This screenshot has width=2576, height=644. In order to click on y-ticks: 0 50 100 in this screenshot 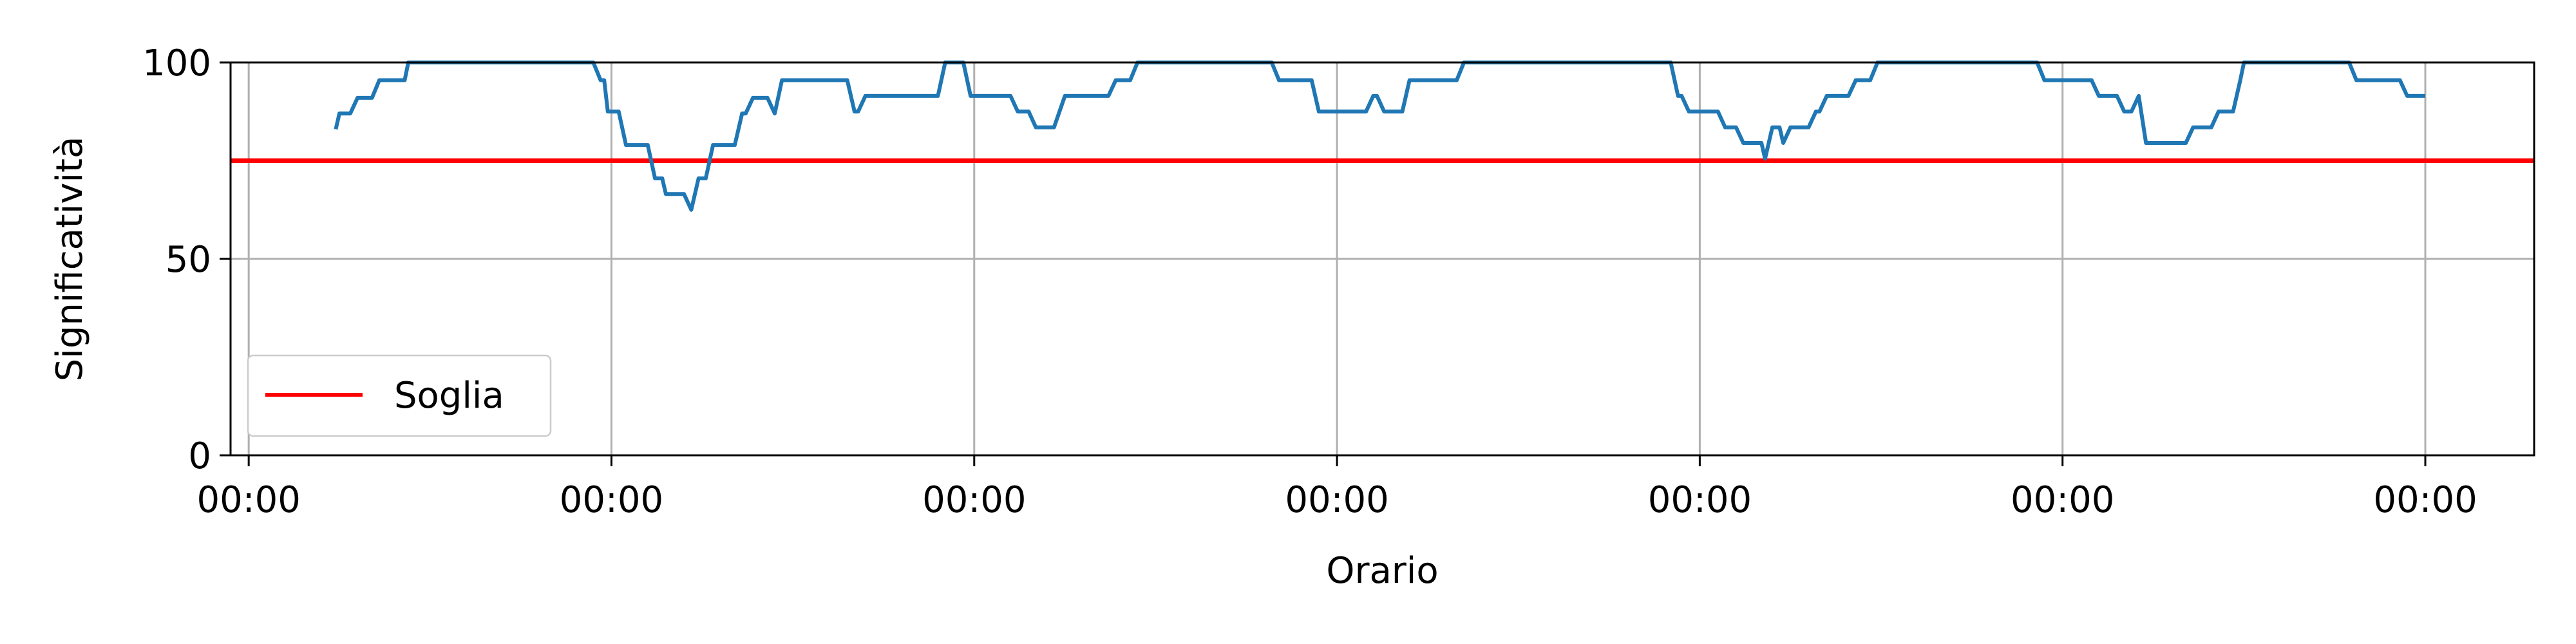, I will do `click(186, 260)`.